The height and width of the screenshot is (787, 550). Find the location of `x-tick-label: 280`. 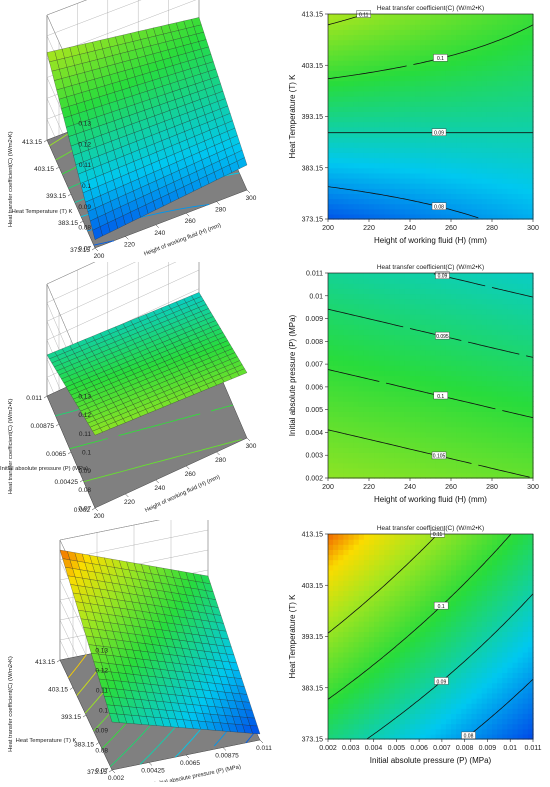

x-tick-label: 280 is located at coordinates (220, 210).